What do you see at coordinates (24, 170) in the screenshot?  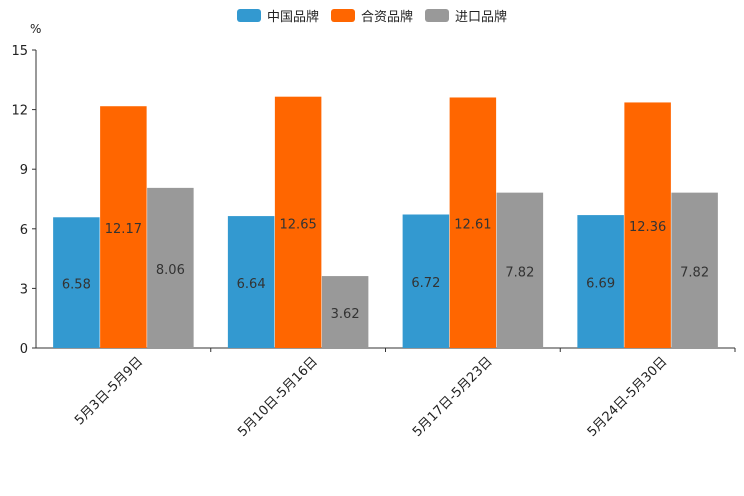 I see `y-tick-label: 9` at bounding box center [24, 170].